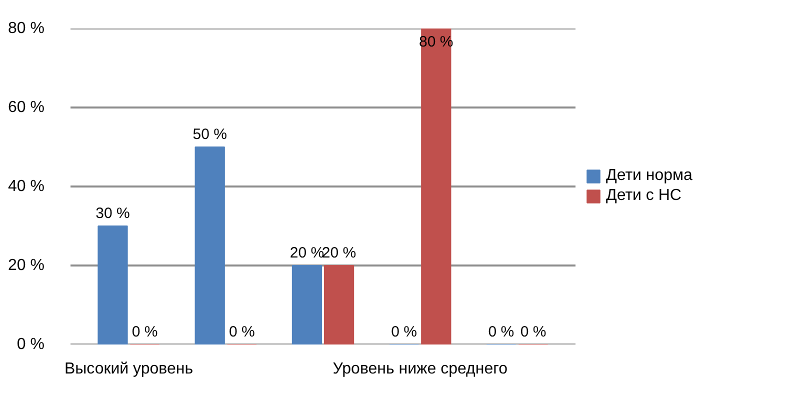 This screenshot has width=800, height=416. What do you see at coordinates (26, 186) in the screenshot?
I see `y-tick-label: 40 %` at bounding box center [26, 186].